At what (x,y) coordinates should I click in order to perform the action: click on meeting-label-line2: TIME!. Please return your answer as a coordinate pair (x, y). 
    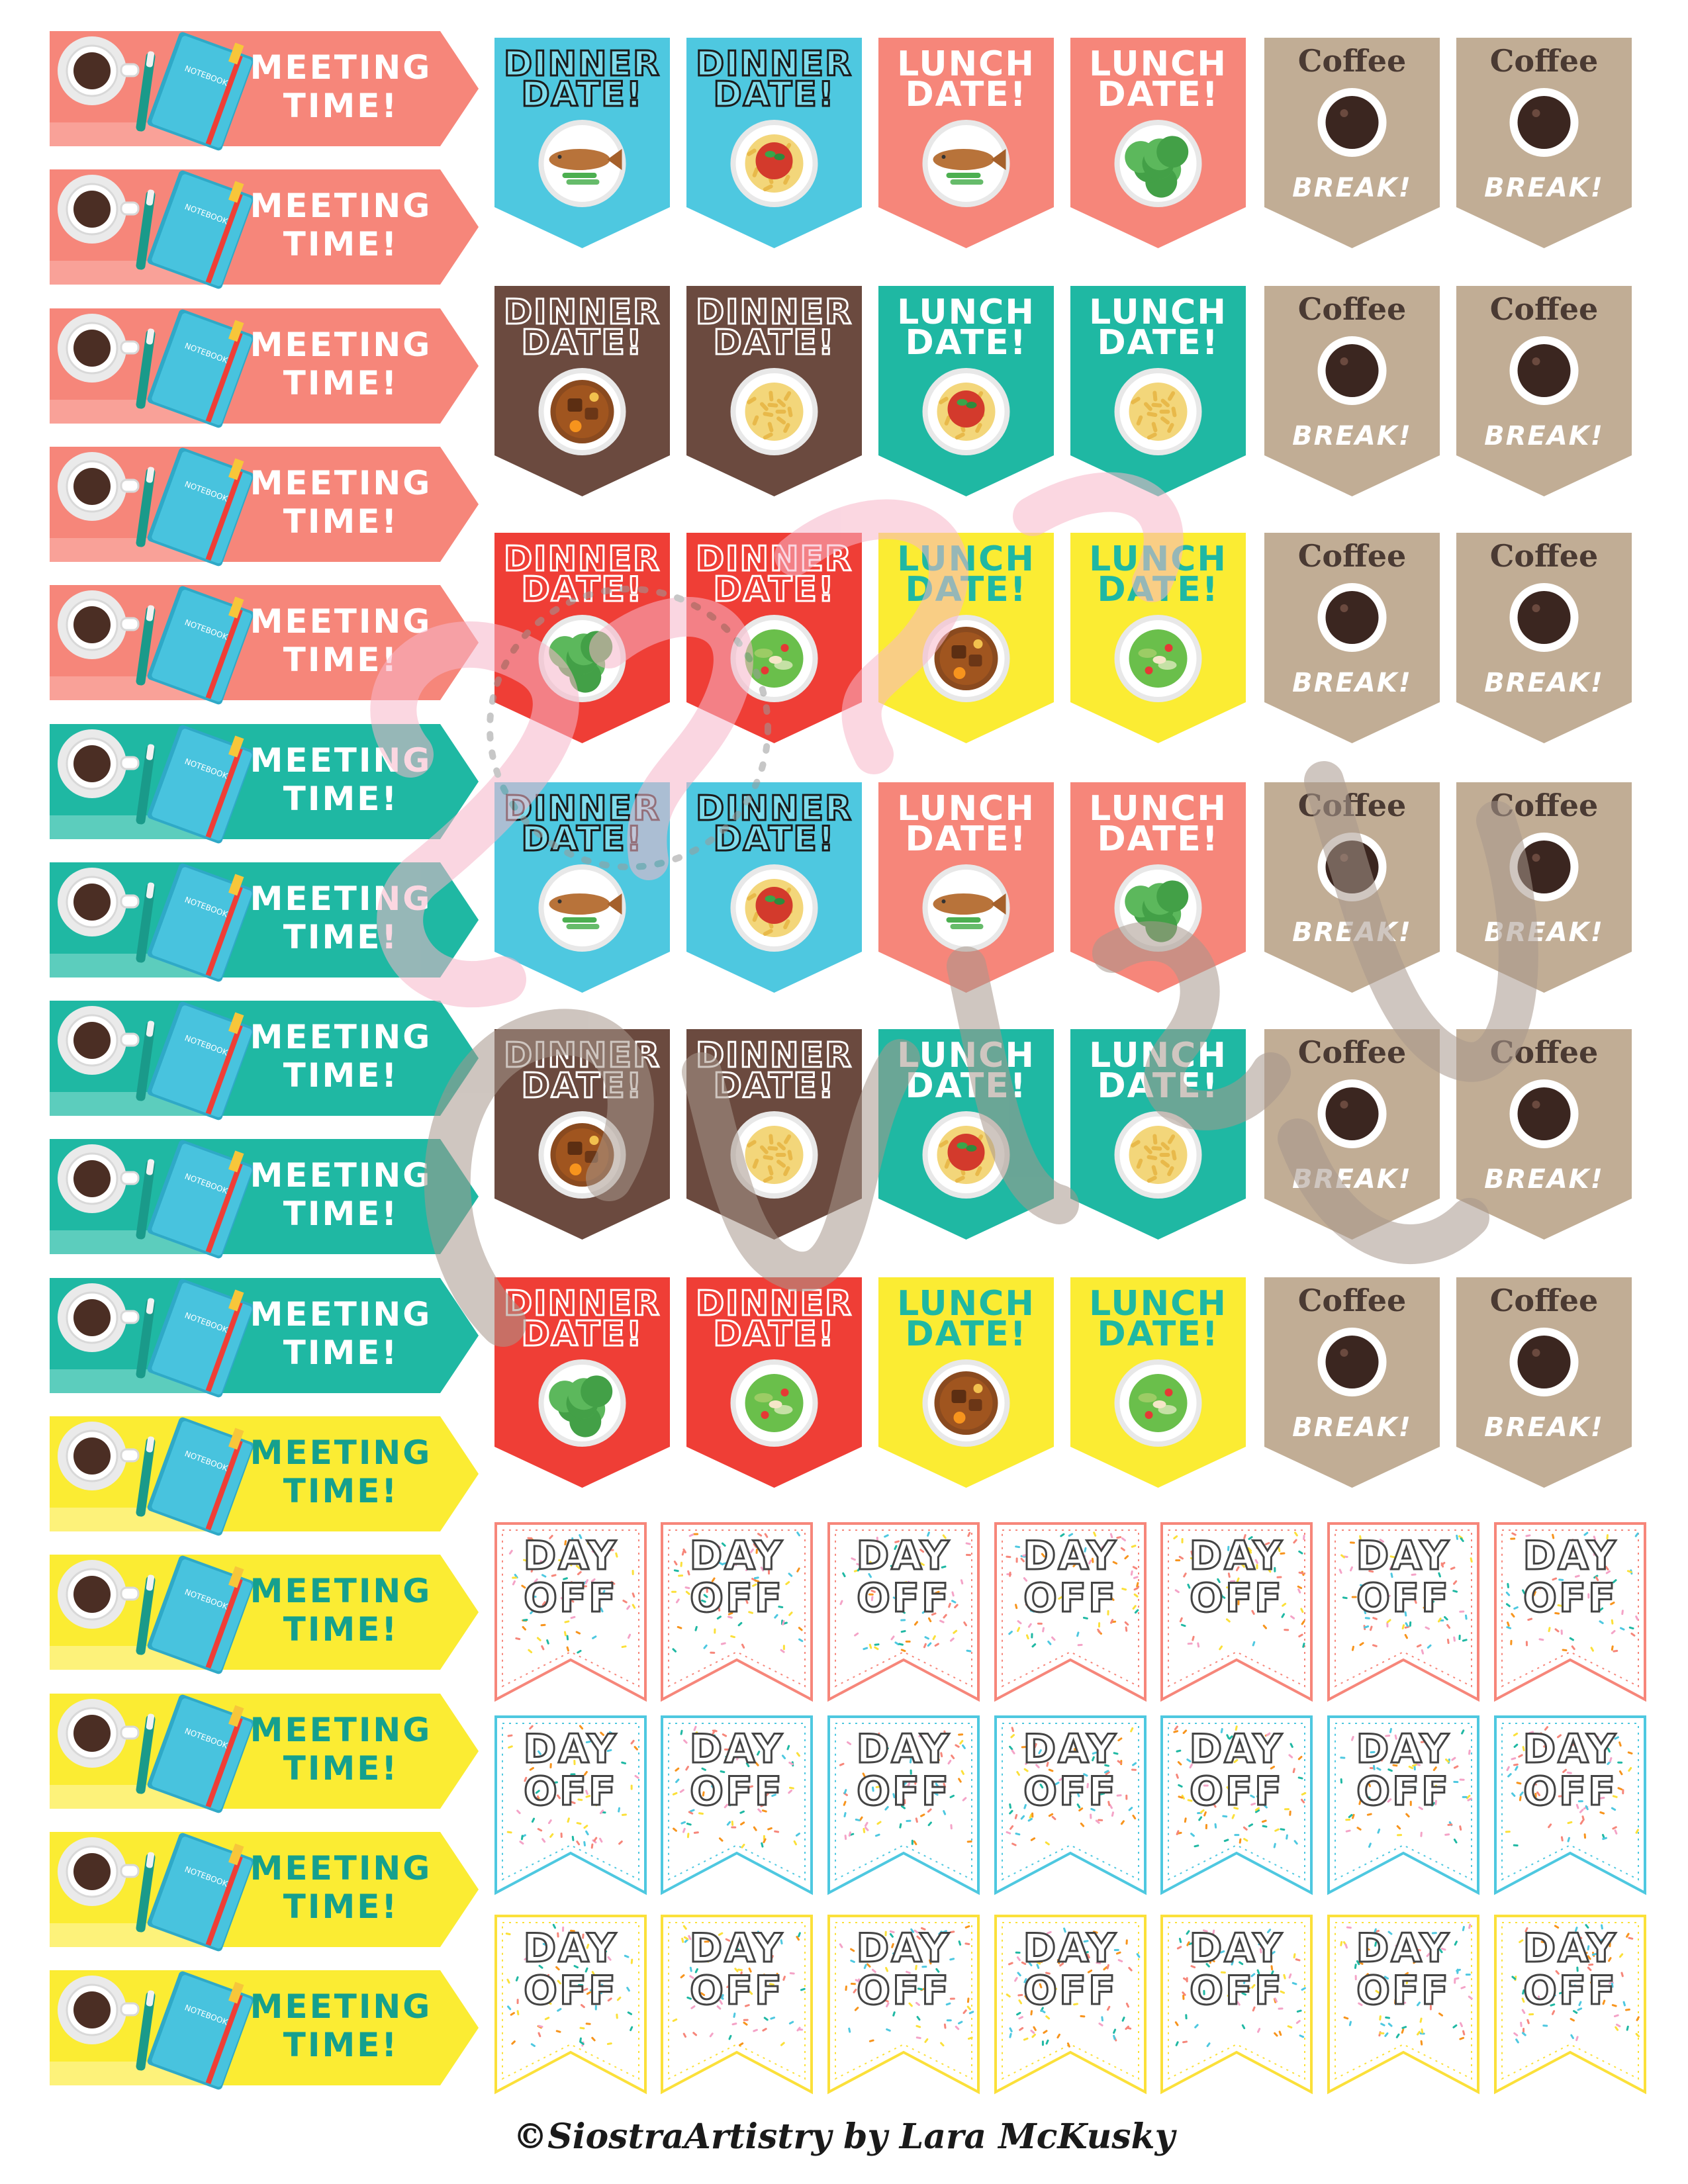
    Looking at the image, I should click on (341, 798).